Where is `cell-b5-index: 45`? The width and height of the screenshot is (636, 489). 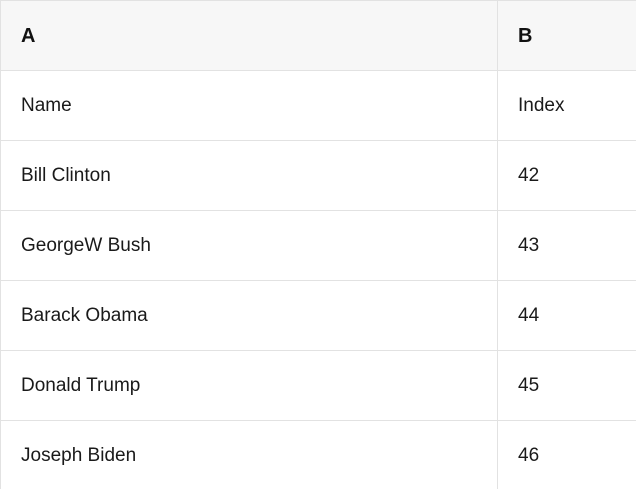 cell-b5-index: 45 is located at coordinates (566, 385).